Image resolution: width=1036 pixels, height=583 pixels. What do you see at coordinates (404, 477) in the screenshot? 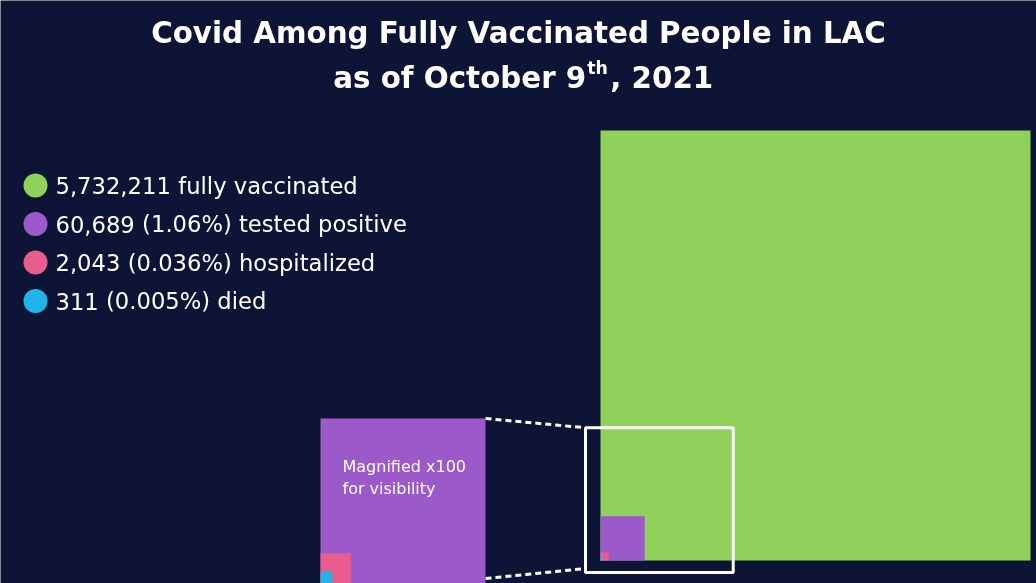
I see `text: Magnified x100 for visibility` at bounding box center [404, 477].